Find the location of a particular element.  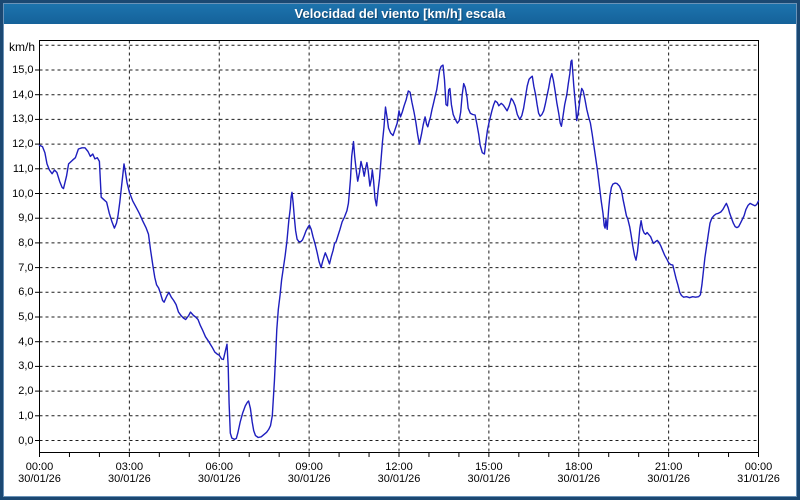

x-axis-label: 21:00 30/01/26 is located at coordinates (669, 473).